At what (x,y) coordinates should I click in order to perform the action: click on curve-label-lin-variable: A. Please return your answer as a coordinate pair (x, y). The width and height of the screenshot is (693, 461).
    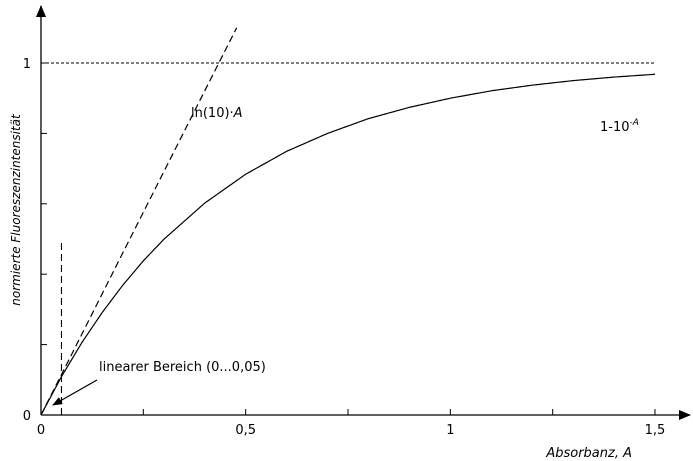
    Looking at the image, I should click on (238, 113).